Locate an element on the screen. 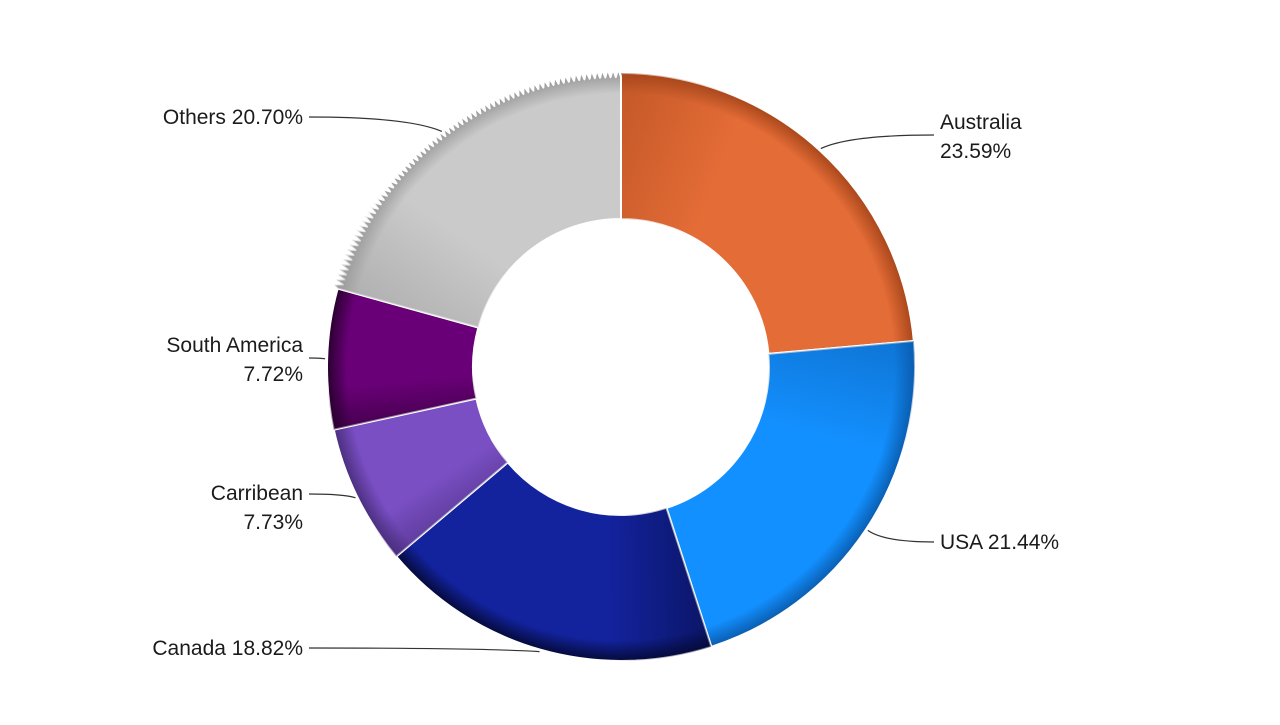  data-label-carribean: Carribean 7.73% is located at coordinates (257, 508).